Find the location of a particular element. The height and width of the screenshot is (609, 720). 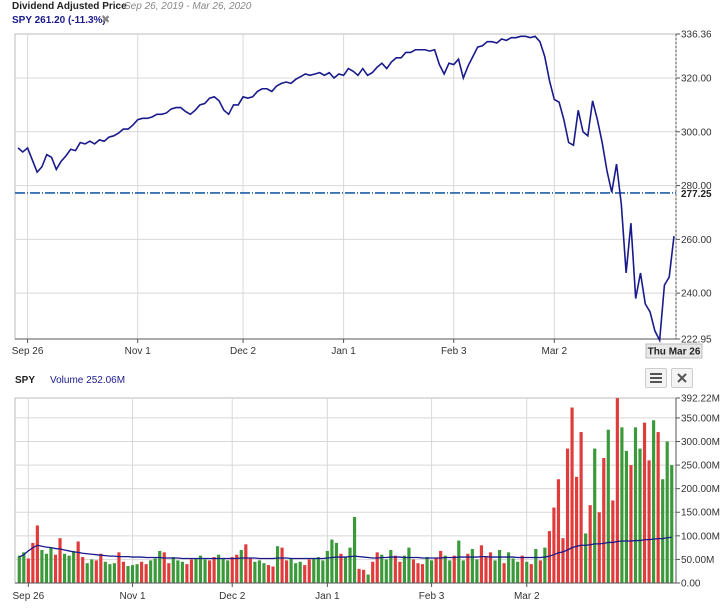

remove-series-icon: ✖ is located at coordinates (106, 20).